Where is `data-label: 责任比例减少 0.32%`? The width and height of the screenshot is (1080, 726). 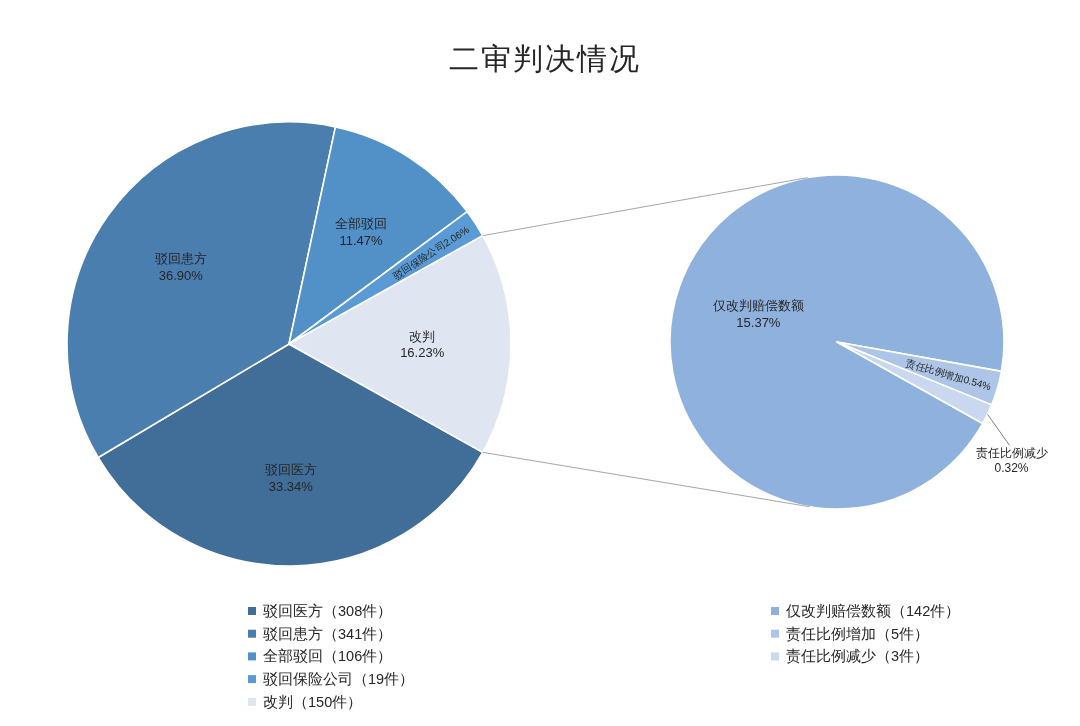 data-label: 责任比例减少 0.32% is located at coordinates (1011, 460).